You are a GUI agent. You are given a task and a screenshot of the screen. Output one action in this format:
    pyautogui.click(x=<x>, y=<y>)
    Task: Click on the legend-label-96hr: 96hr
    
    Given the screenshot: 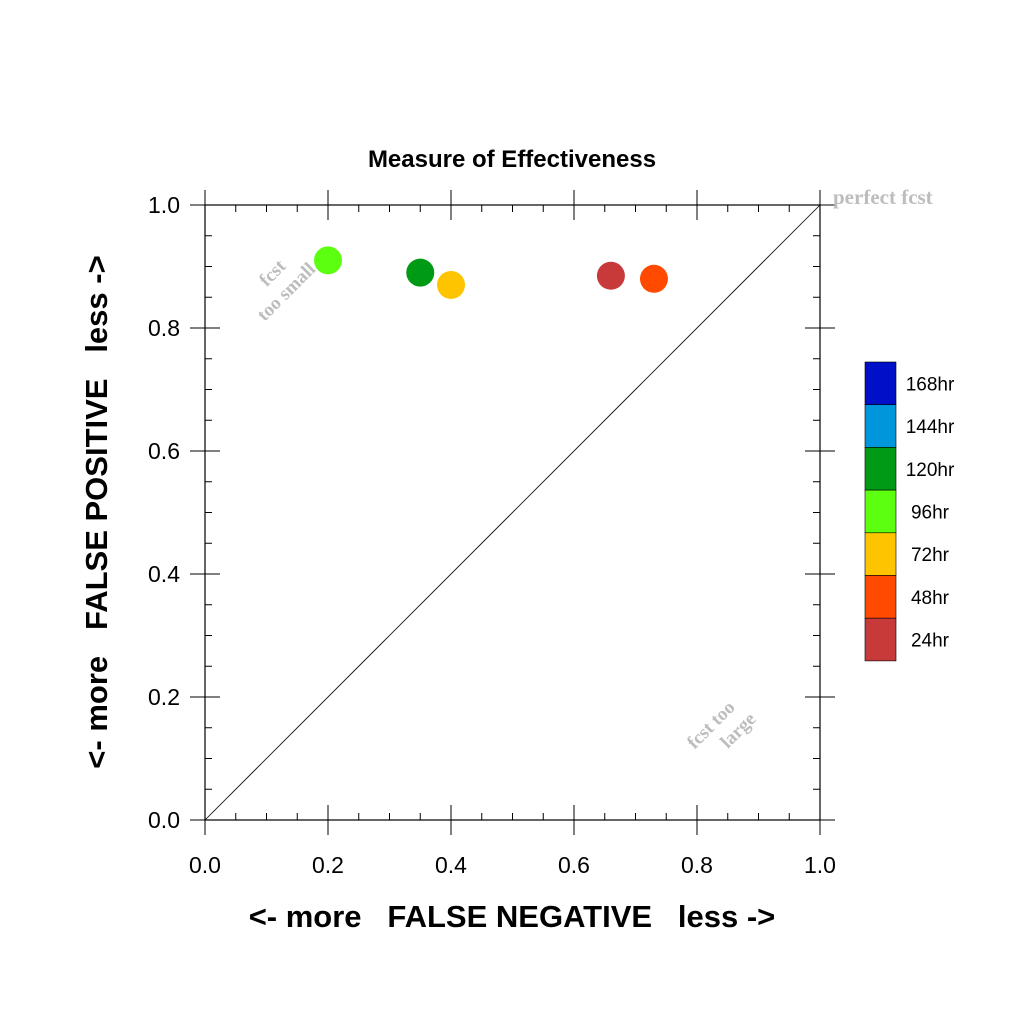 What is the action you would take?
    pyautogui.click(x=930, y=512)
    